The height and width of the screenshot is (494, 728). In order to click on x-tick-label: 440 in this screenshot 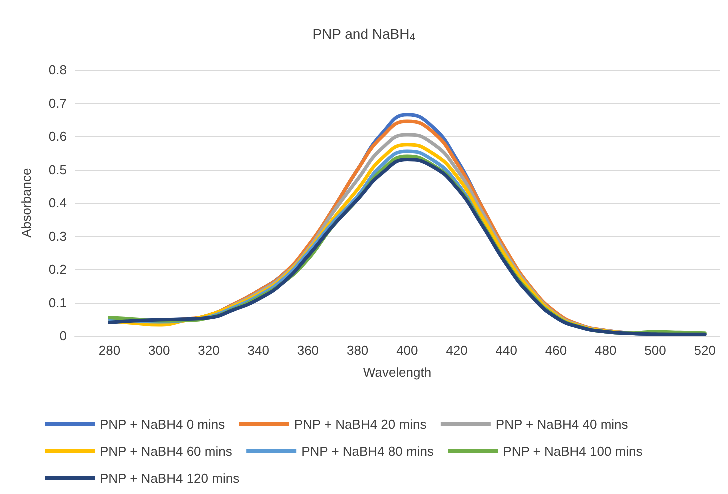, I will do `click(507, 350)`.